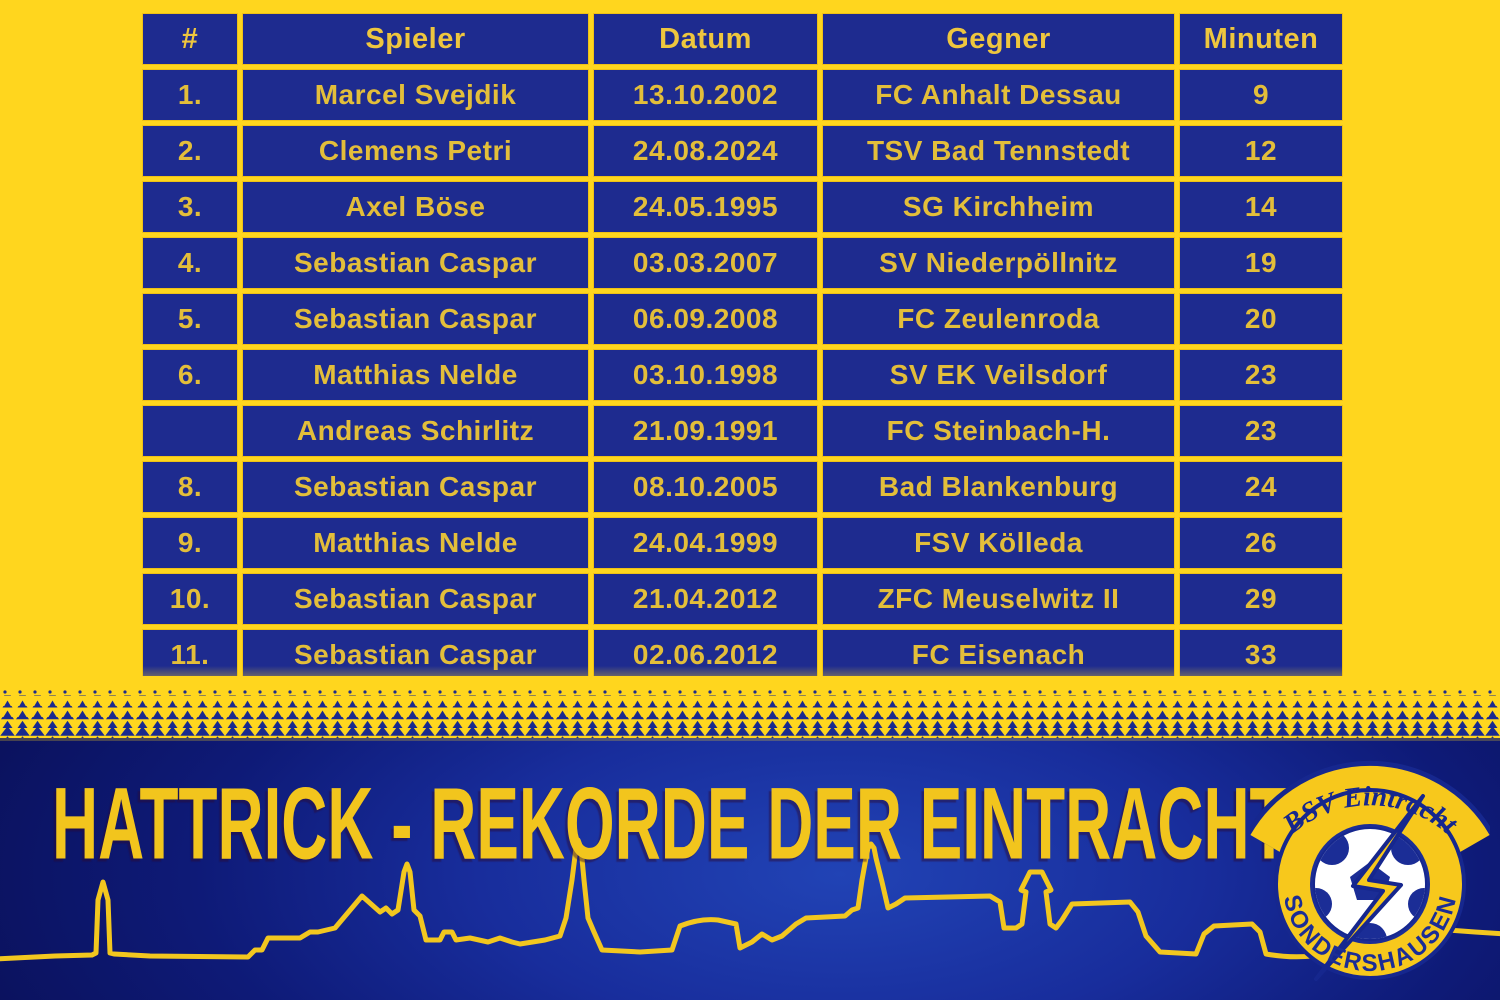 The image size is (1500, 1000). I want to click on rank-cell: 1., so click(190, 95).